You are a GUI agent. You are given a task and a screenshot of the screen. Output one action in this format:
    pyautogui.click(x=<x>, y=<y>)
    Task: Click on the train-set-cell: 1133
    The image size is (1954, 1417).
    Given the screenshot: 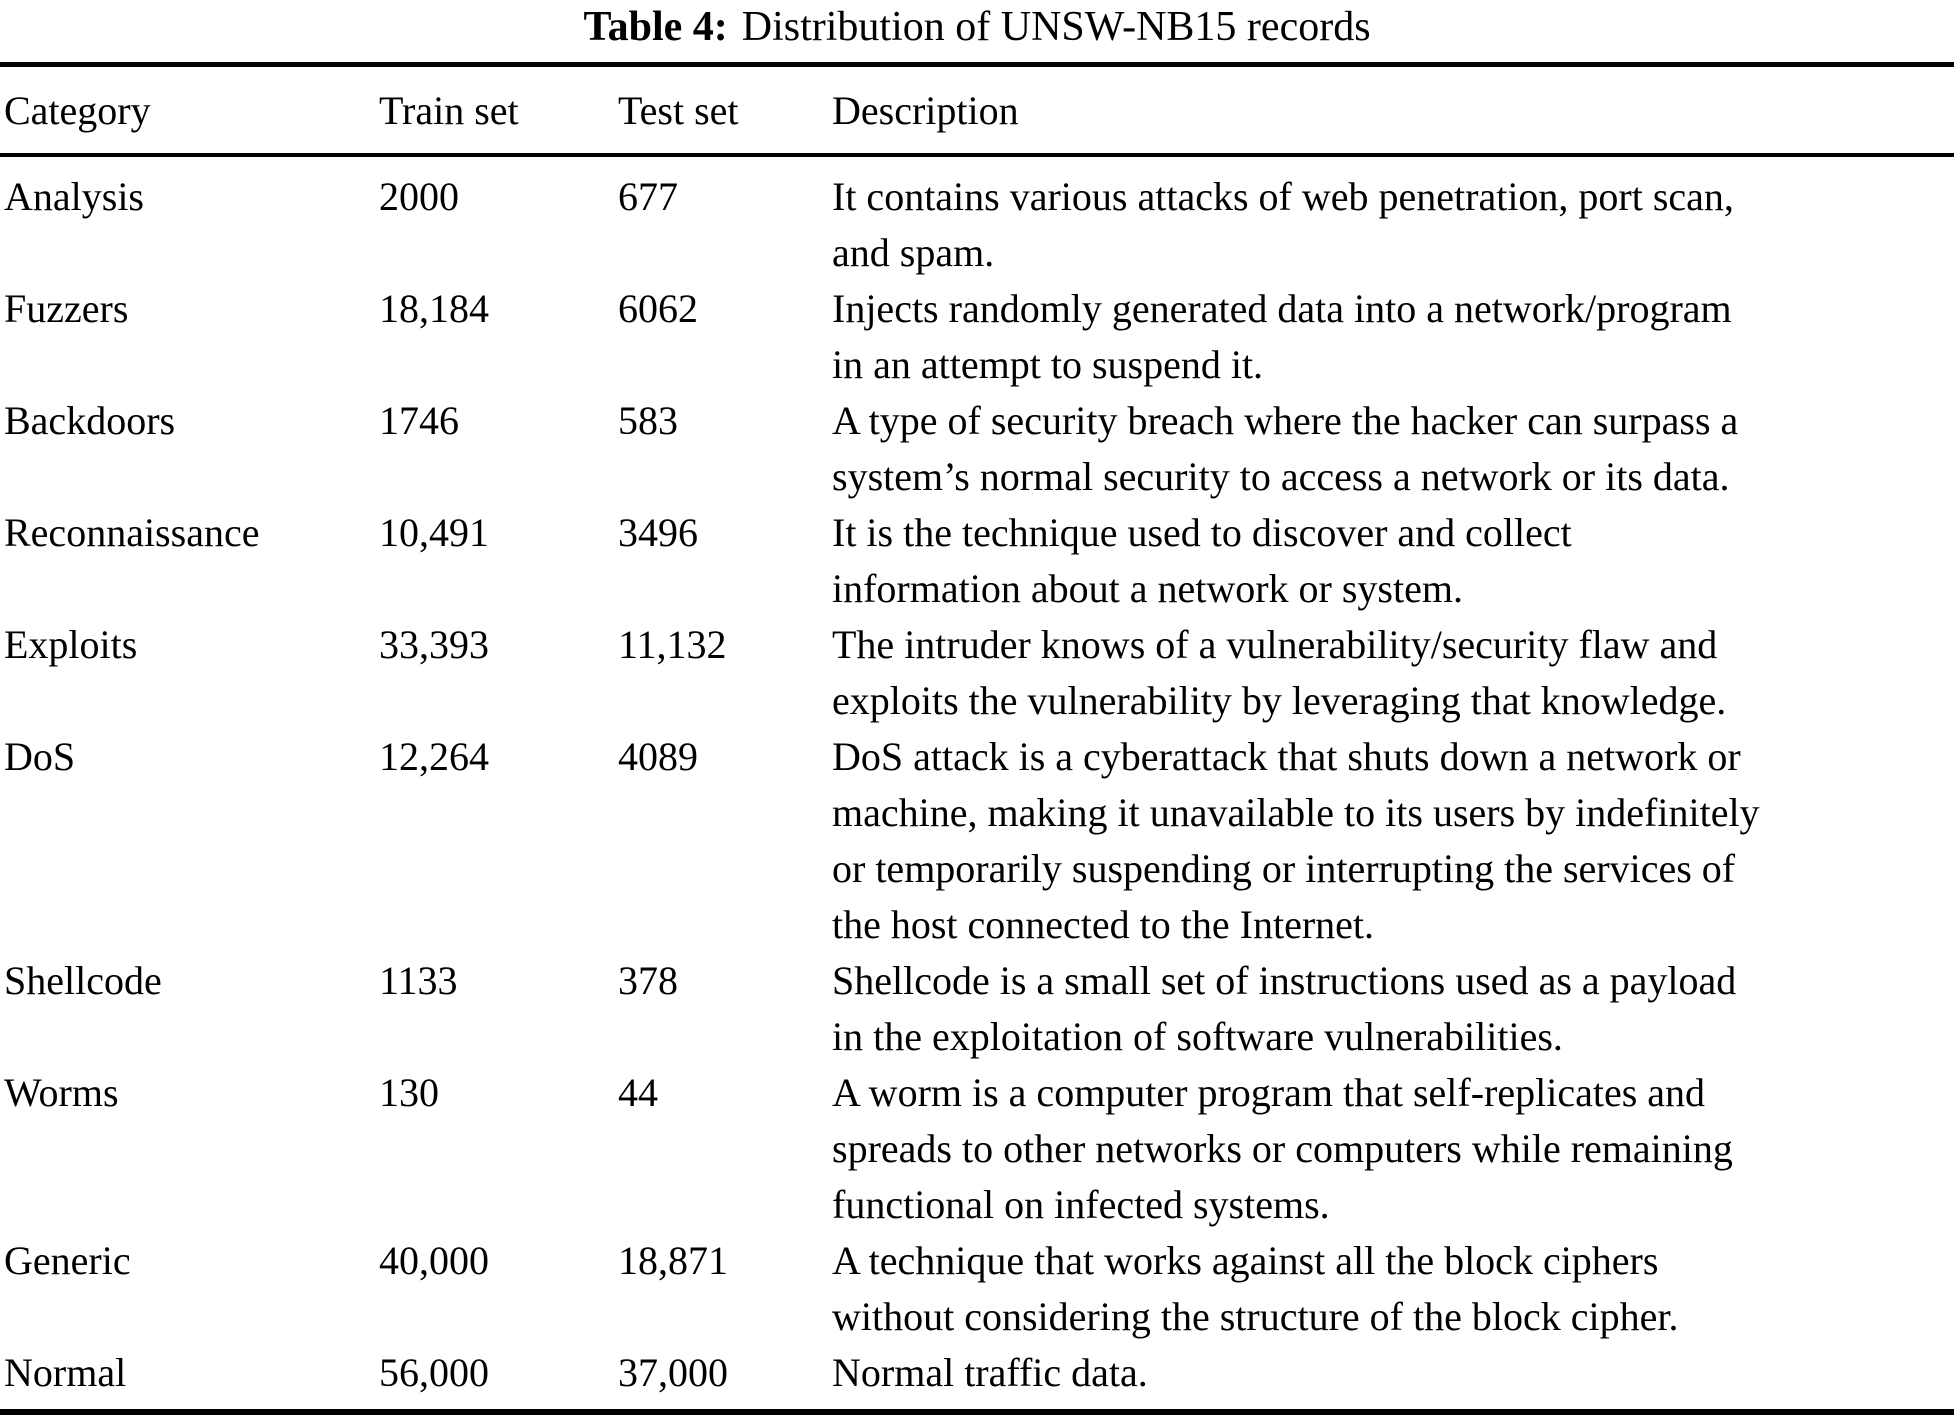 What is the action you would take?
    pyautogui.click(x=418, y=980)
    